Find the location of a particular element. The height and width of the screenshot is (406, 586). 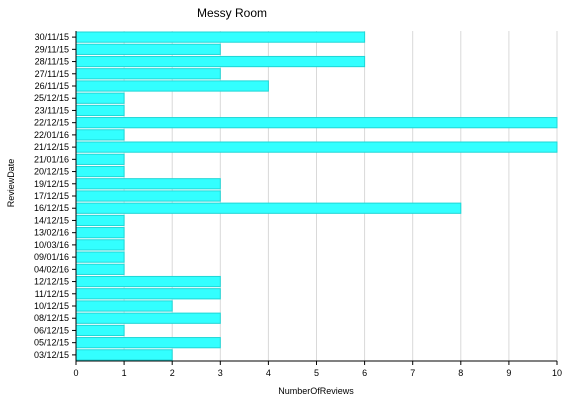

y-tick-label: 06/12/15 is located at coordinates (51, 330).